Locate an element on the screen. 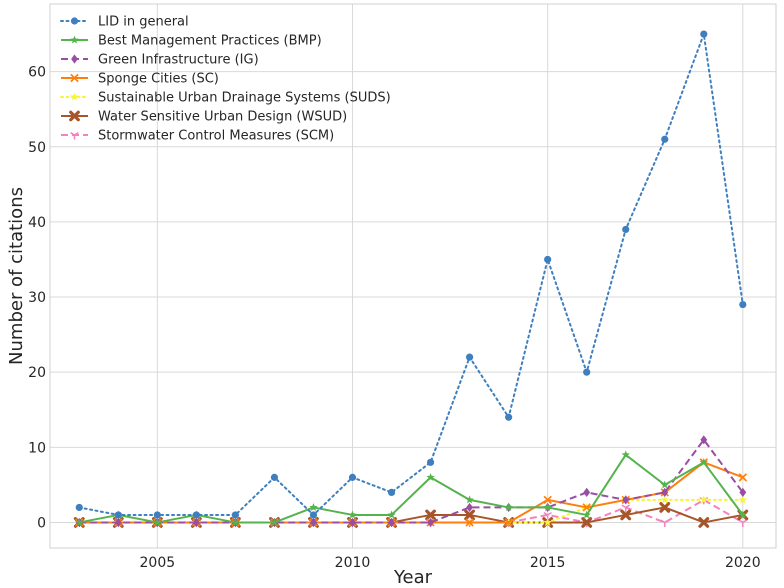 This screenshot has height=588, width=784. x-tick-label: 2010 is located at coordinates (353, 563).